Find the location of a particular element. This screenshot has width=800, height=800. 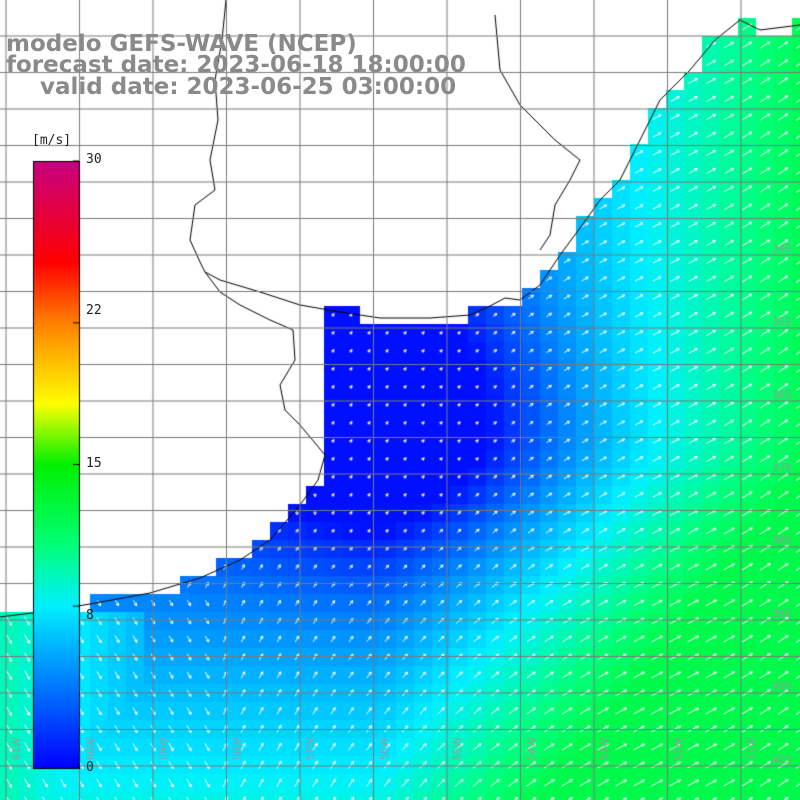

colorbar-tick-15: 15 is located at coordinates (94, 463).